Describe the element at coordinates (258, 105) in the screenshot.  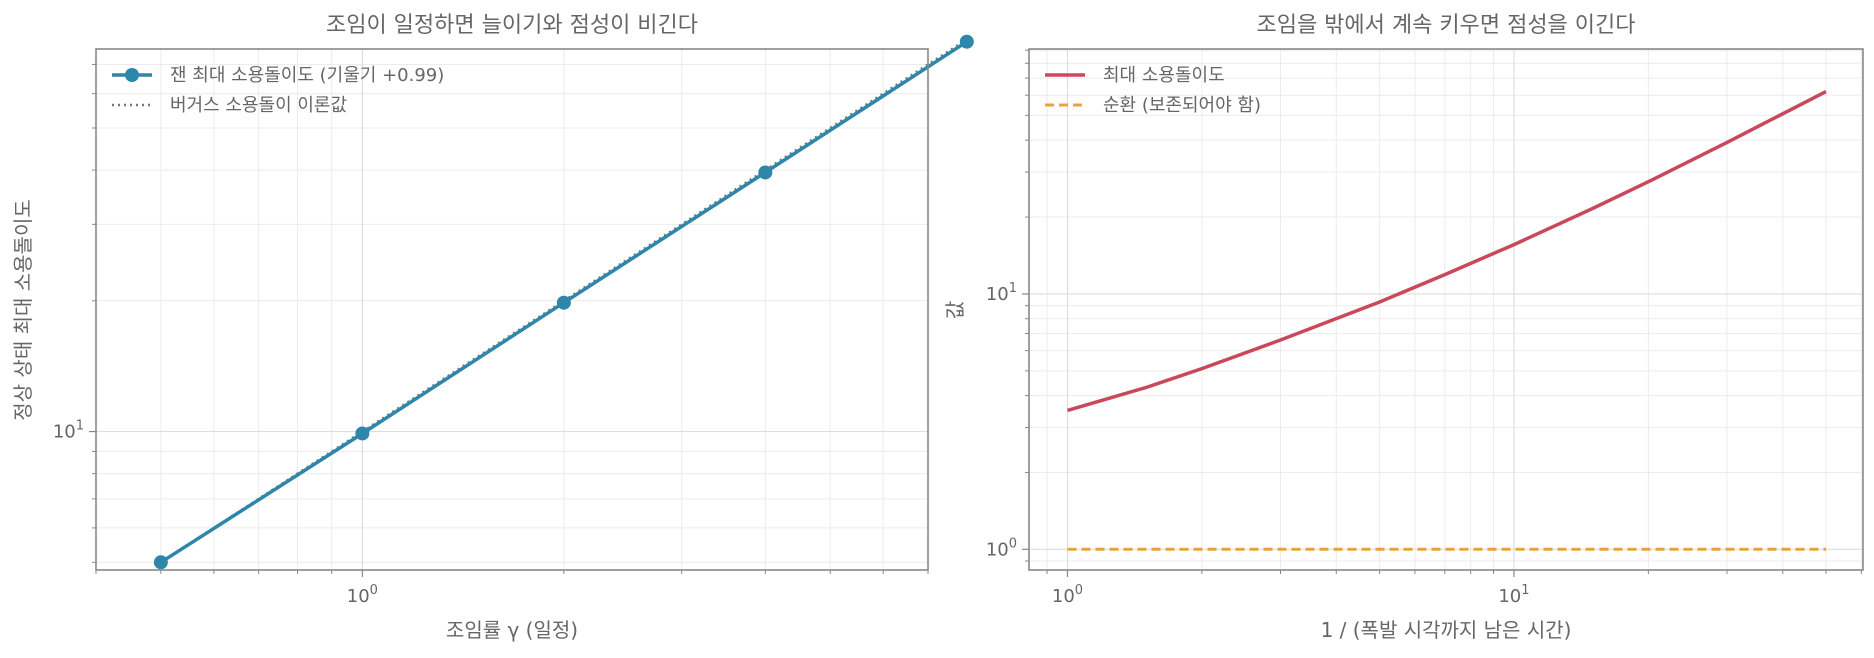
I see `legend-label: 버거스 소용돌이 이론값` at that location.